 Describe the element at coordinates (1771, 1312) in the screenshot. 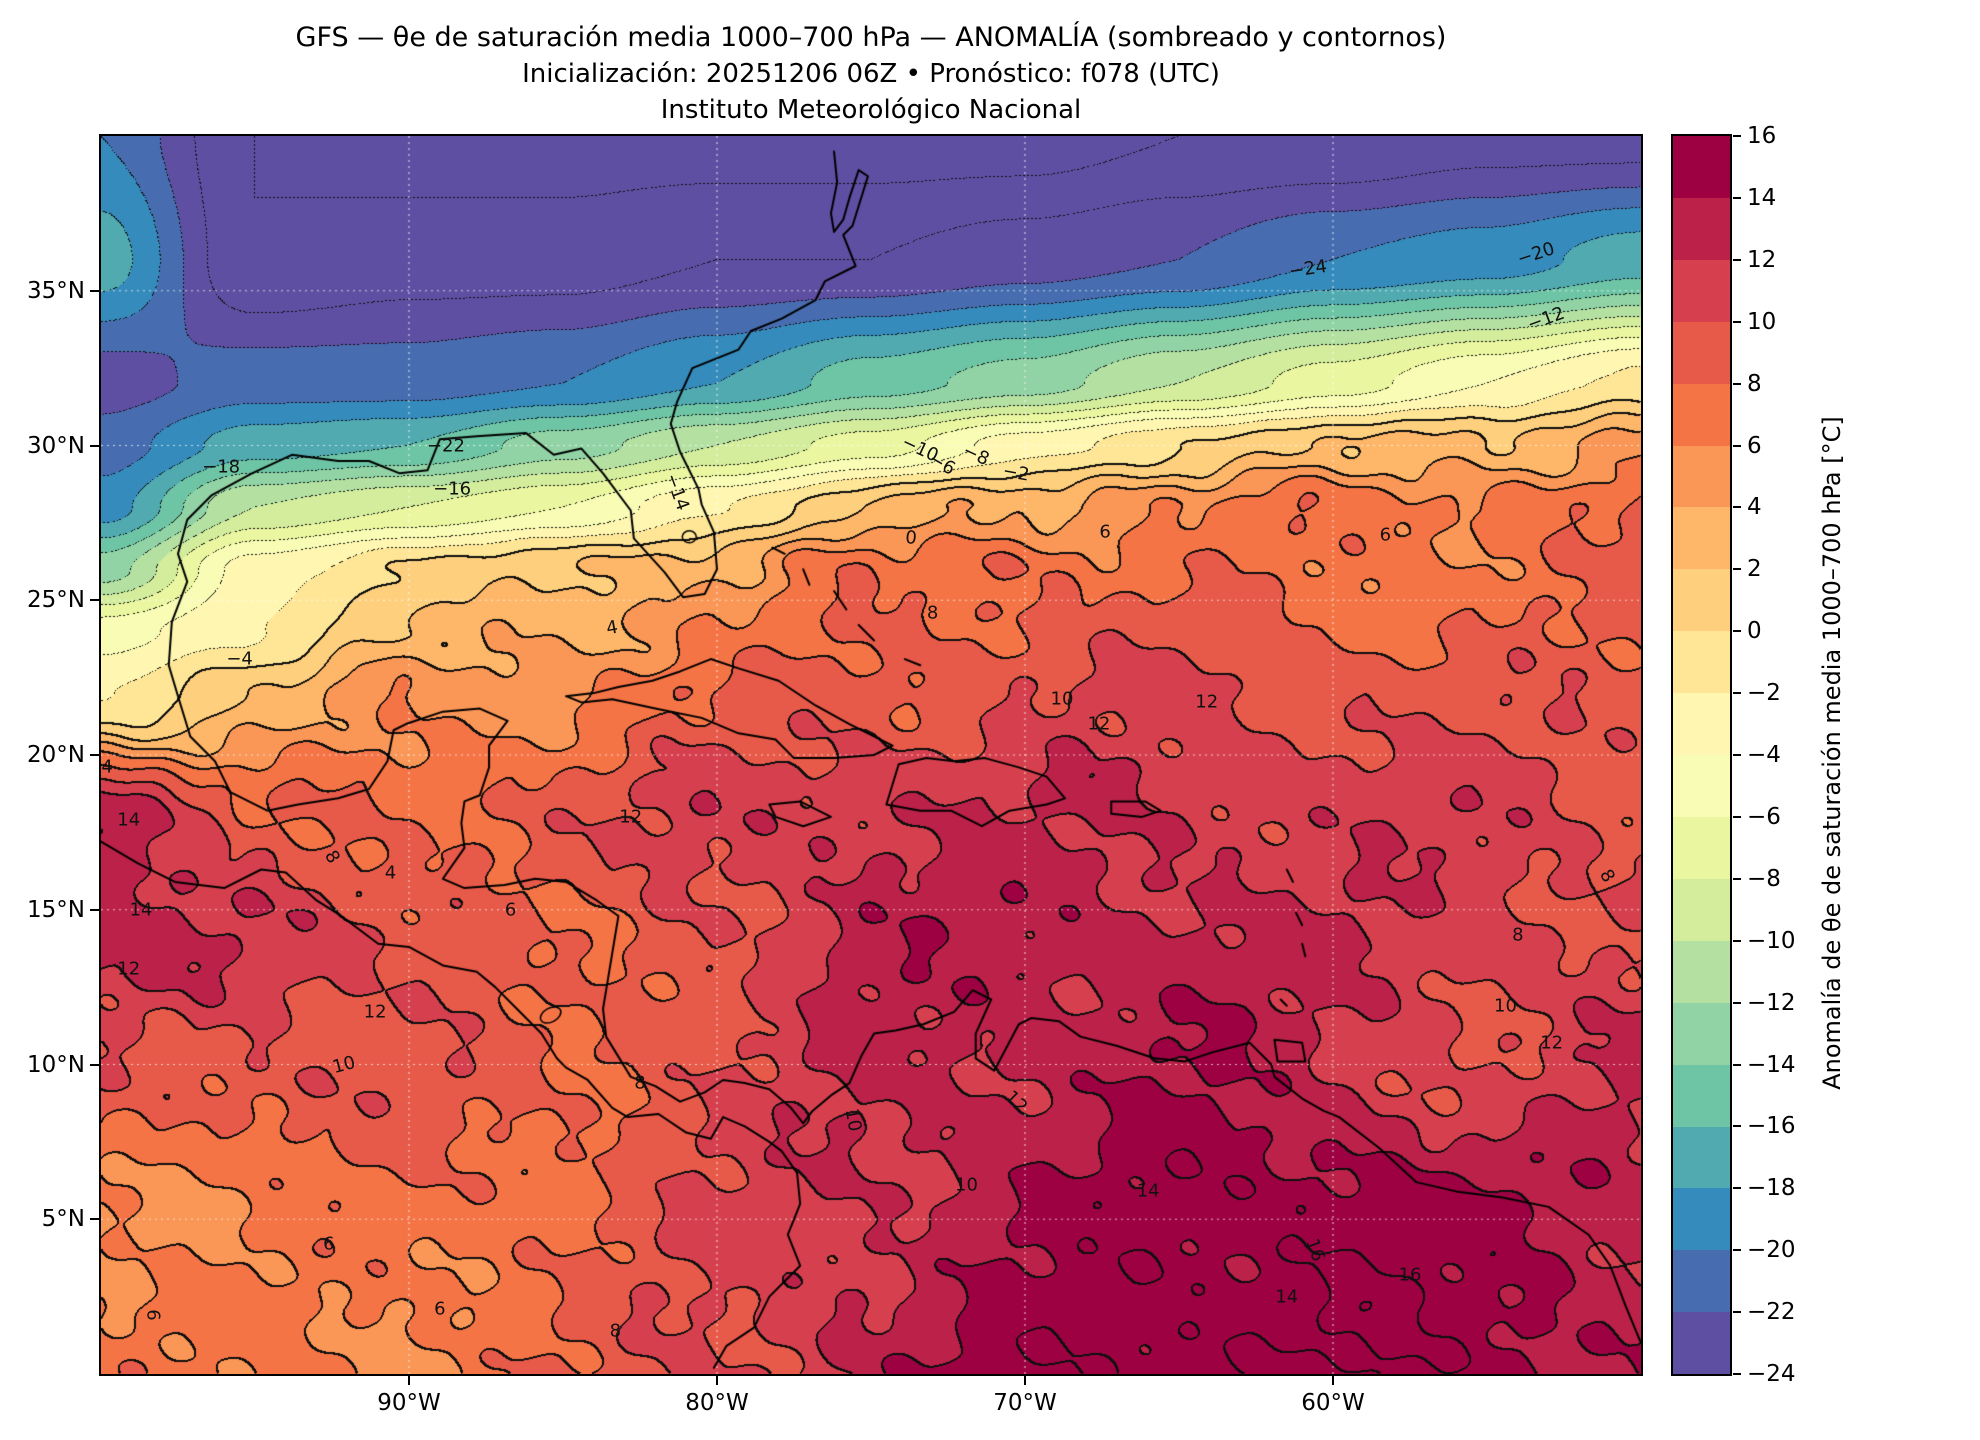

I see `colorbar-tick-label: −22` at that location.